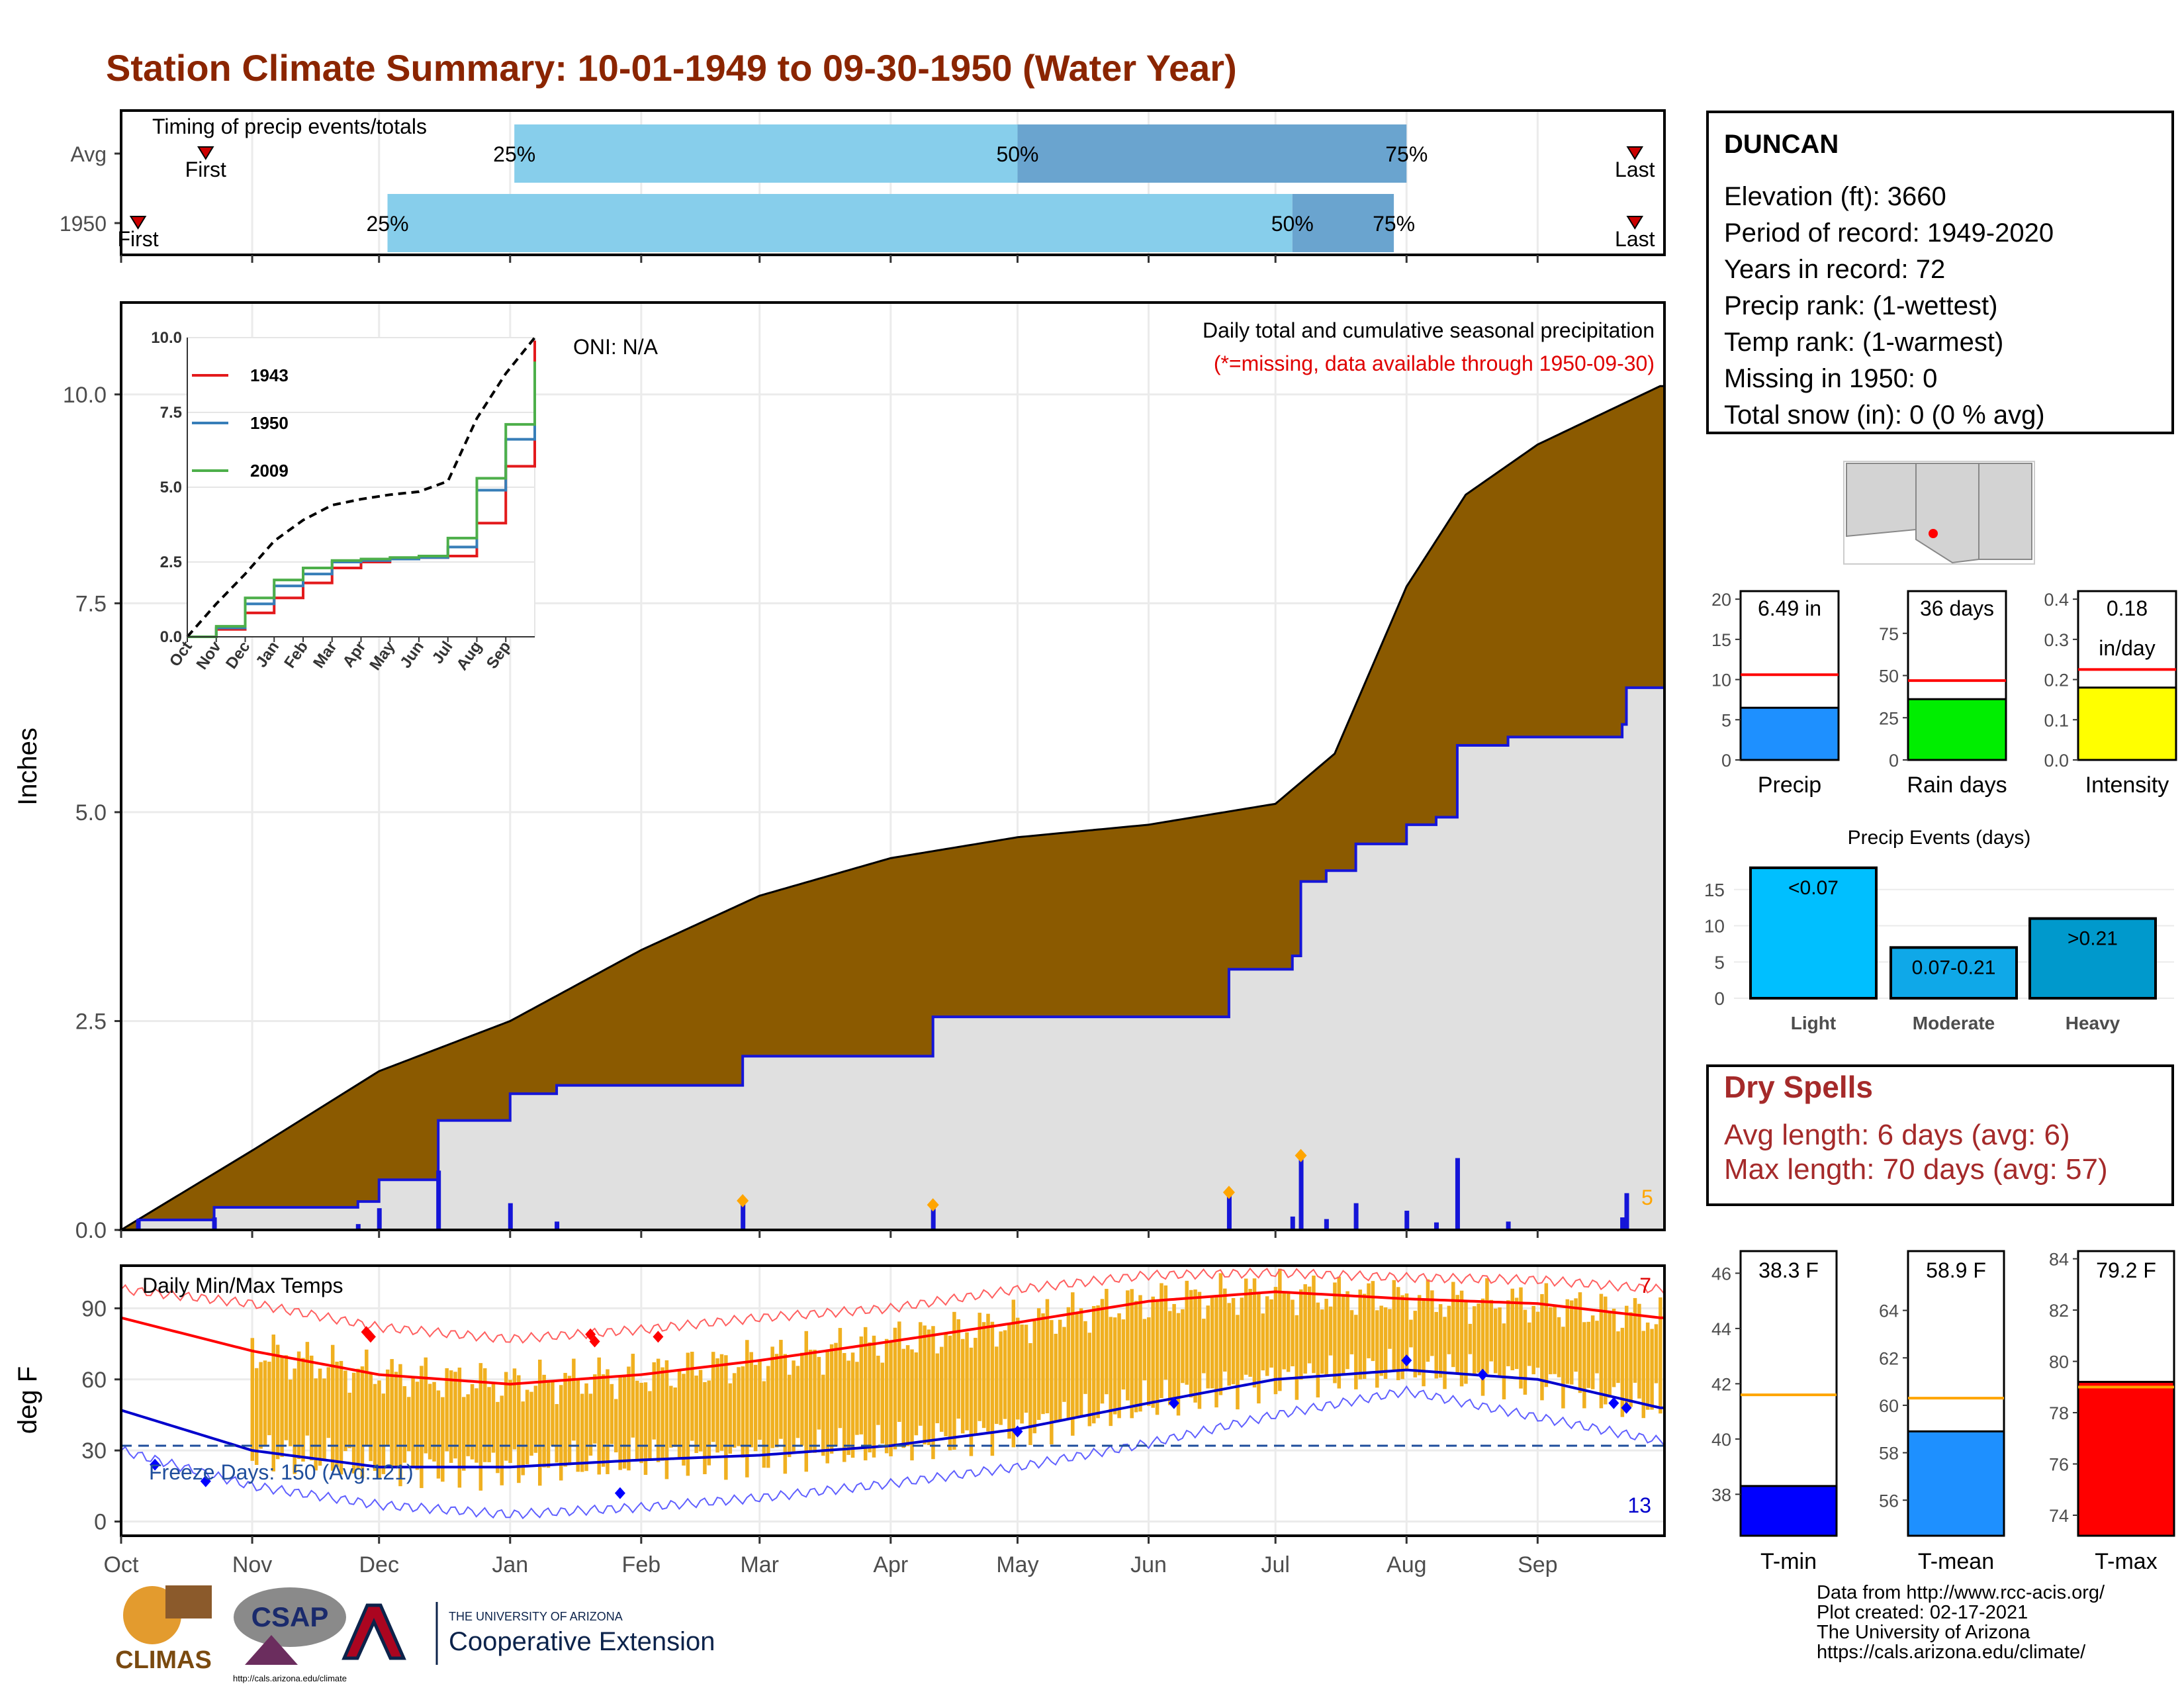 This screenshot has width=2184, height=1688. What do you see at coordinates (1954, 967) in the screenshot?
I see `event-bar-label: 0.07-0.21` at bounding box center [1954, 967].